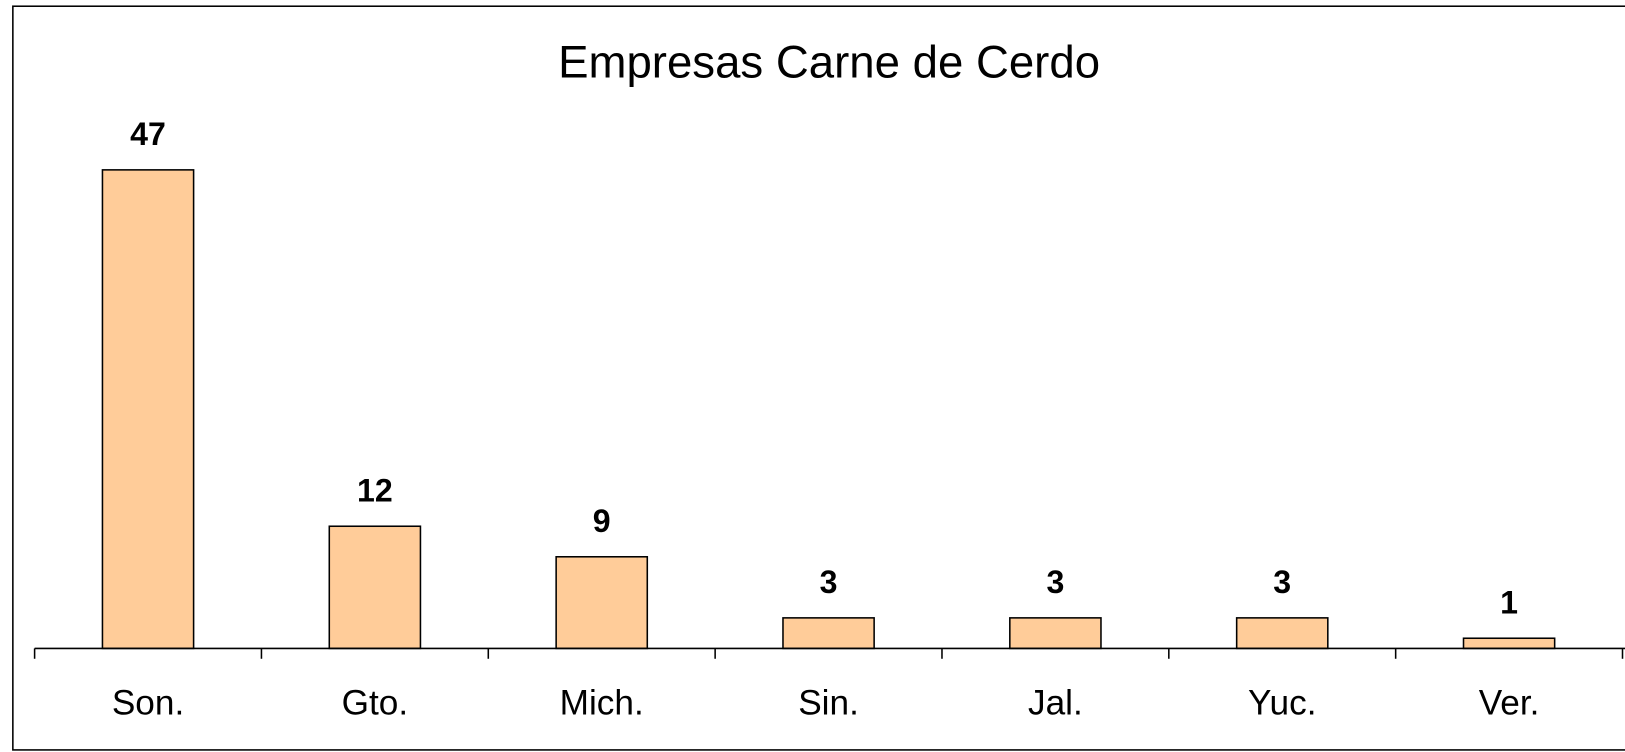 Image resolution: width=1625 pixels, height=752 pixels. Describe the element at coordinates (148, 703) in the screenshot. I see `x-tick-label: Son.` at that location.